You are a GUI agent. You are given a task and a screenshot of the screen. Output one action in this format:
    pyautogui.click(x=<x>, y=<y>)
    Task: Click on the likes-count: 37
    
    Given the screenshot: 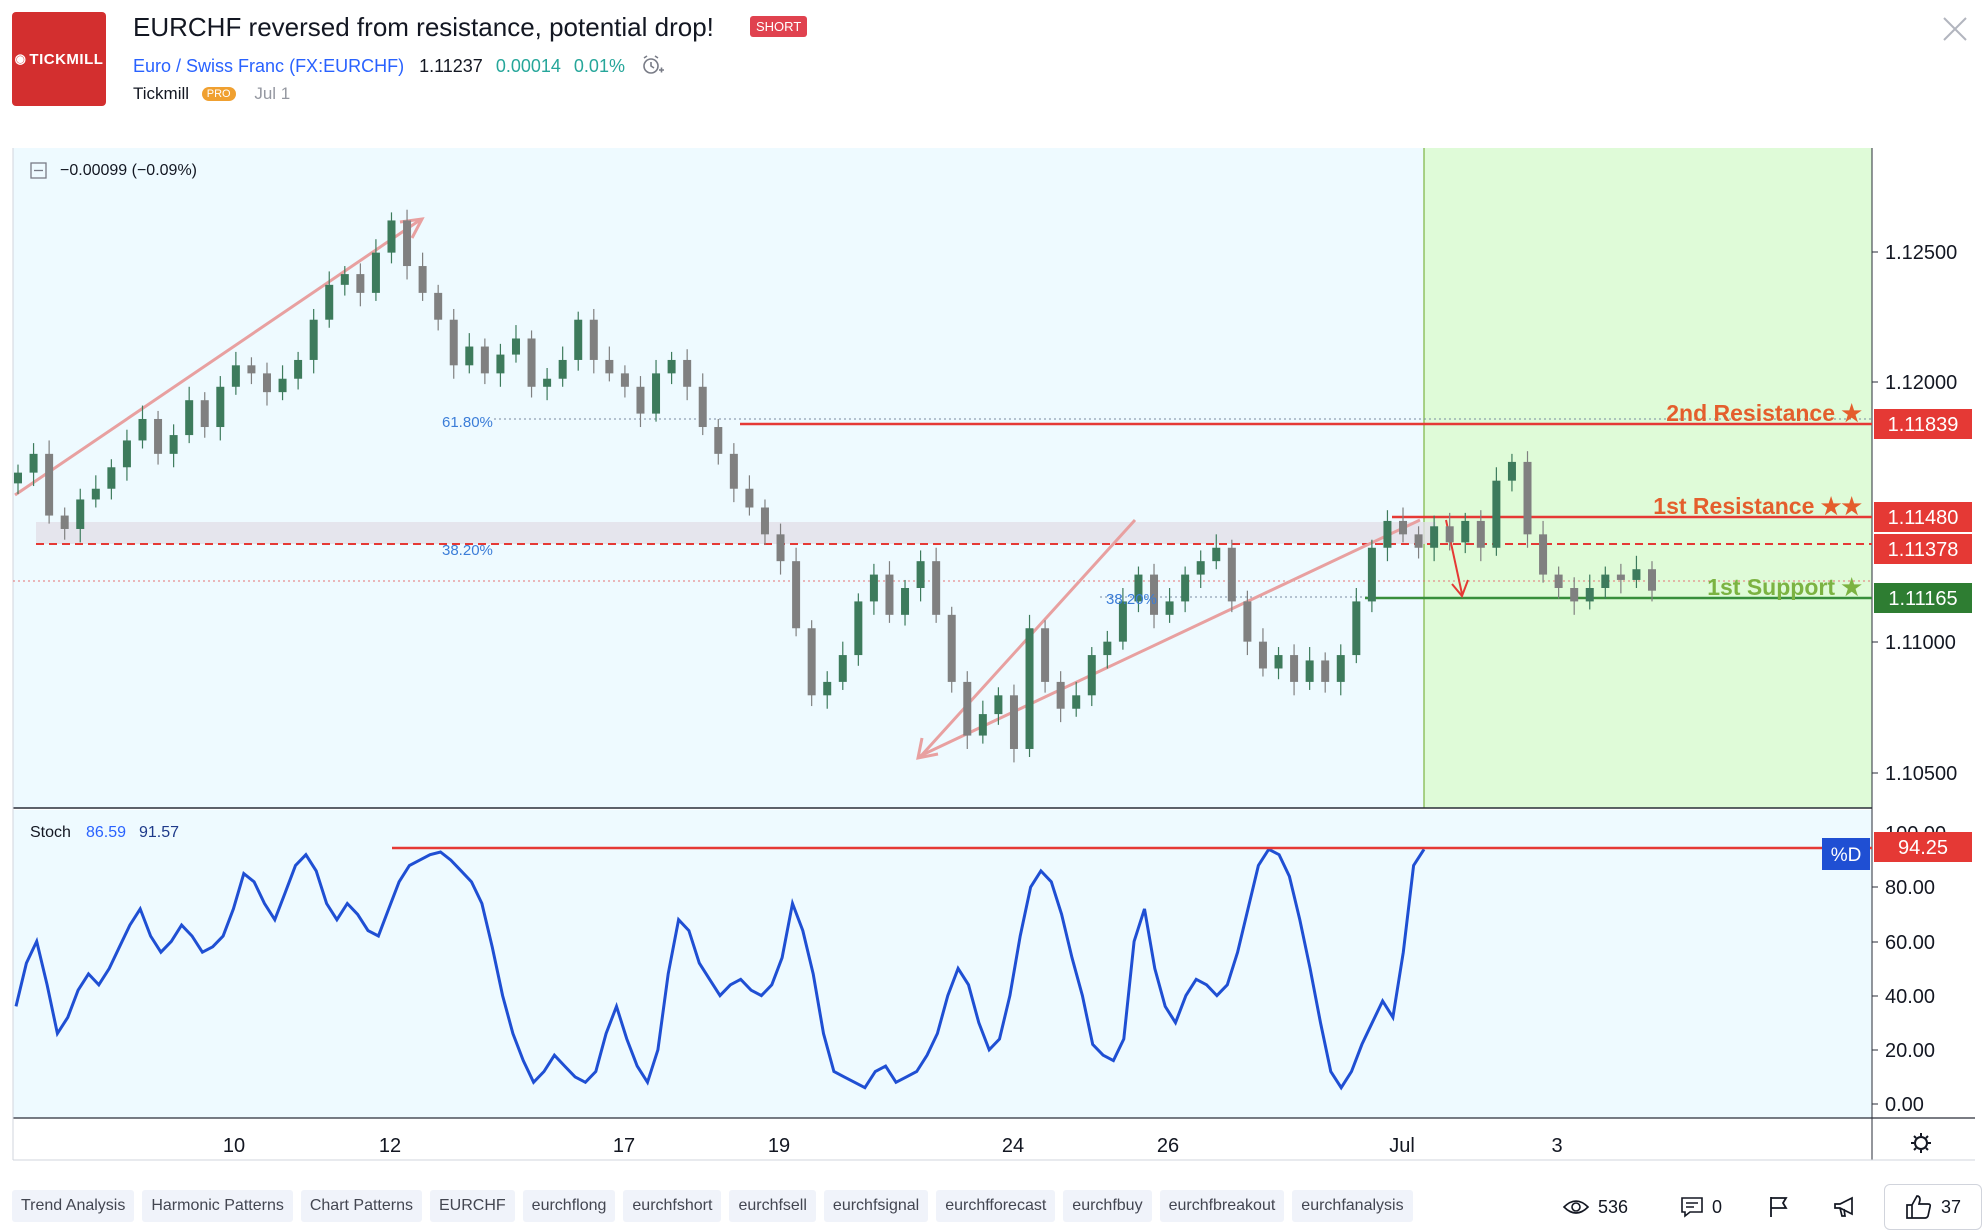 What is the action you would take?
    pyautogui.click(x=1951, y=1206)
    